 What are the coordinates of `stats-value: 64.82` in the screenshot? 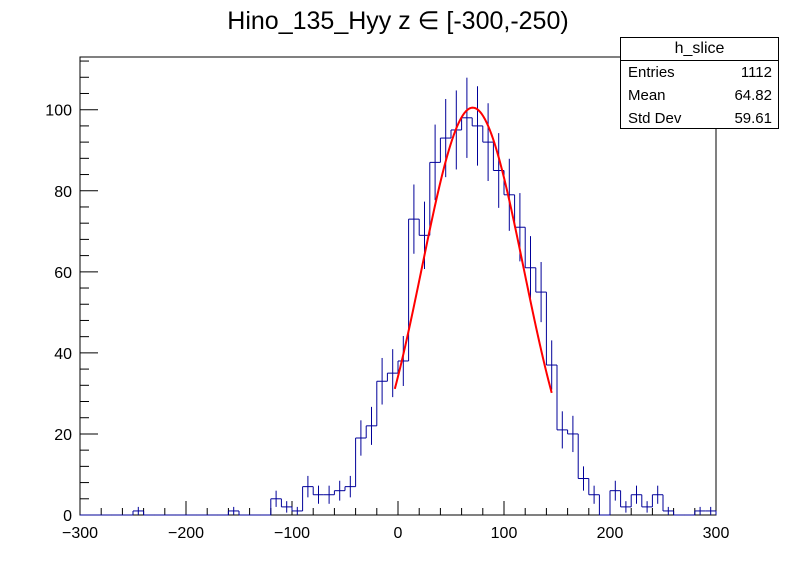 It's located at (753, 95).